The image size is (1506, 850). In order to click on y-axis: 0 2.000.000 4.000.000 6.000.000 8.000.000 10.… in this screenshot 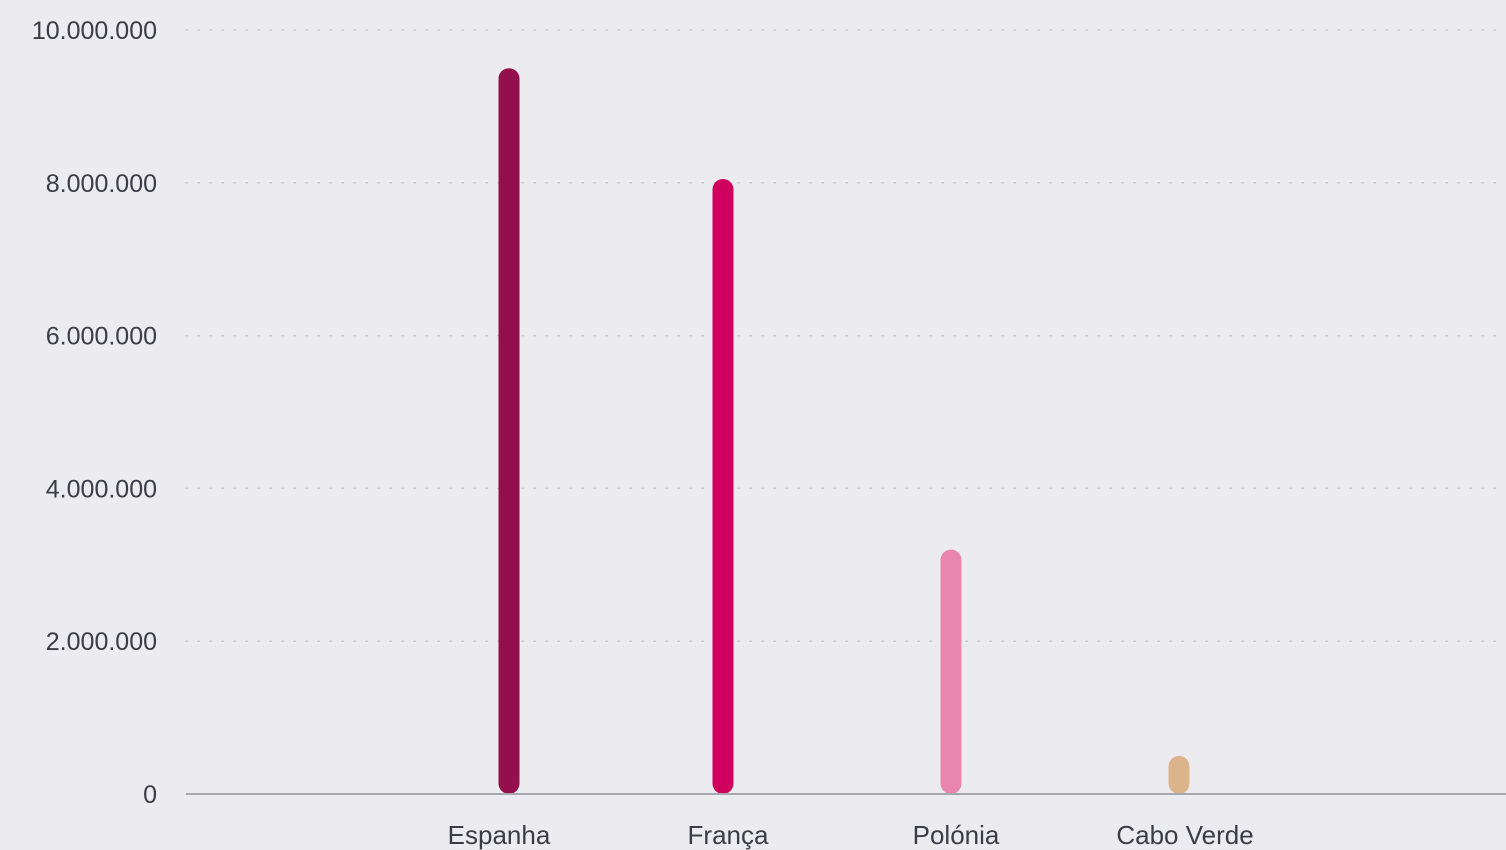, I will do `click(94, 413)`.